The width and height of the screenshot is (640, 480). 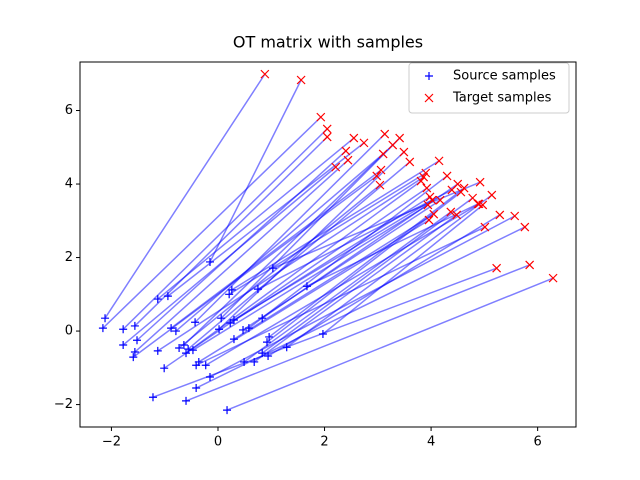 I want to click on legend-box, so click(x=489, y=88).